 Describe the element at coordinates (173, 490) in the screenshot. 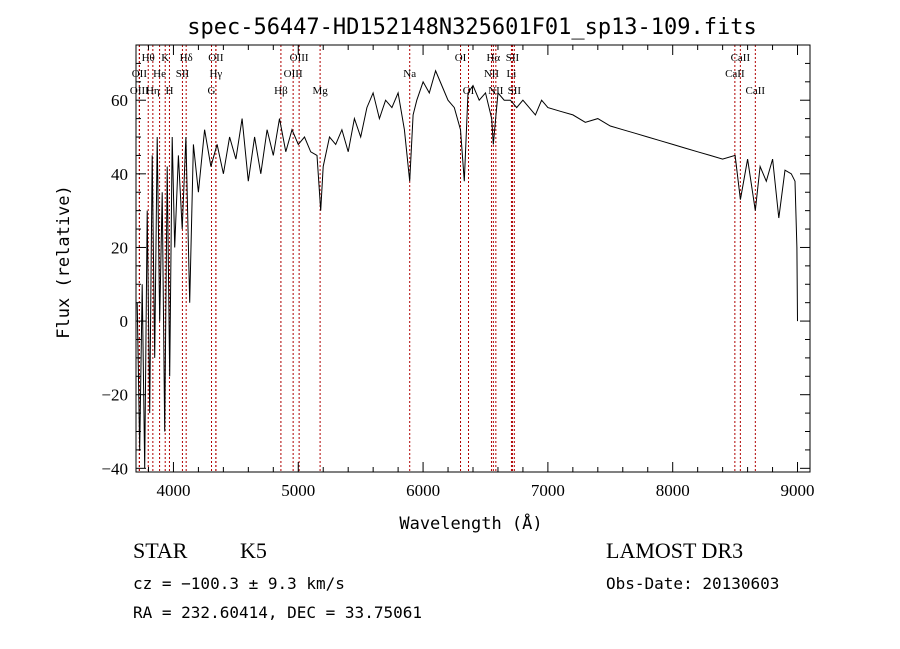

I see `x-tick-label: 4000` at that location.